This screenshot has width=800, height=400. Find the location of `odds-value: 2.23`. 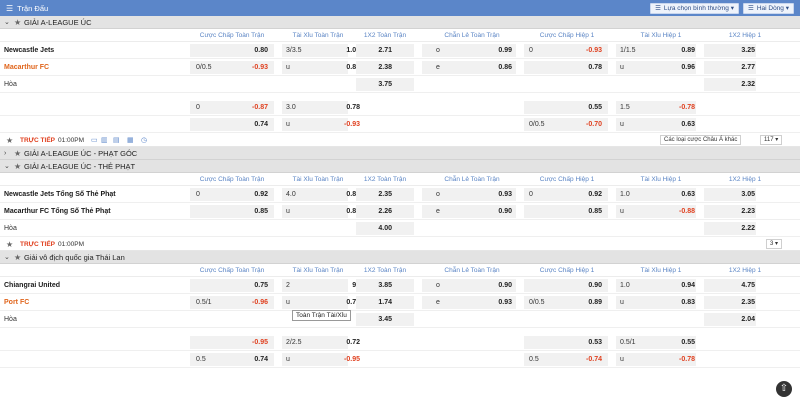

odds-value: 2.23 is located at coordinates (748, 211).